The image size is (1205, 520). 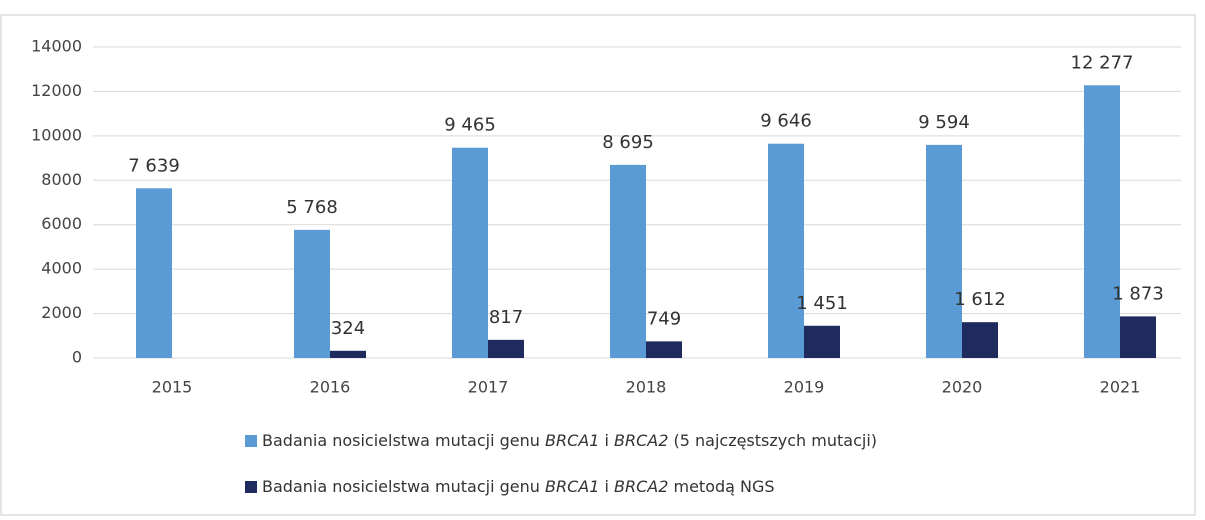 I want to click on value-label: 12 277, so click(x=1102, y=62).